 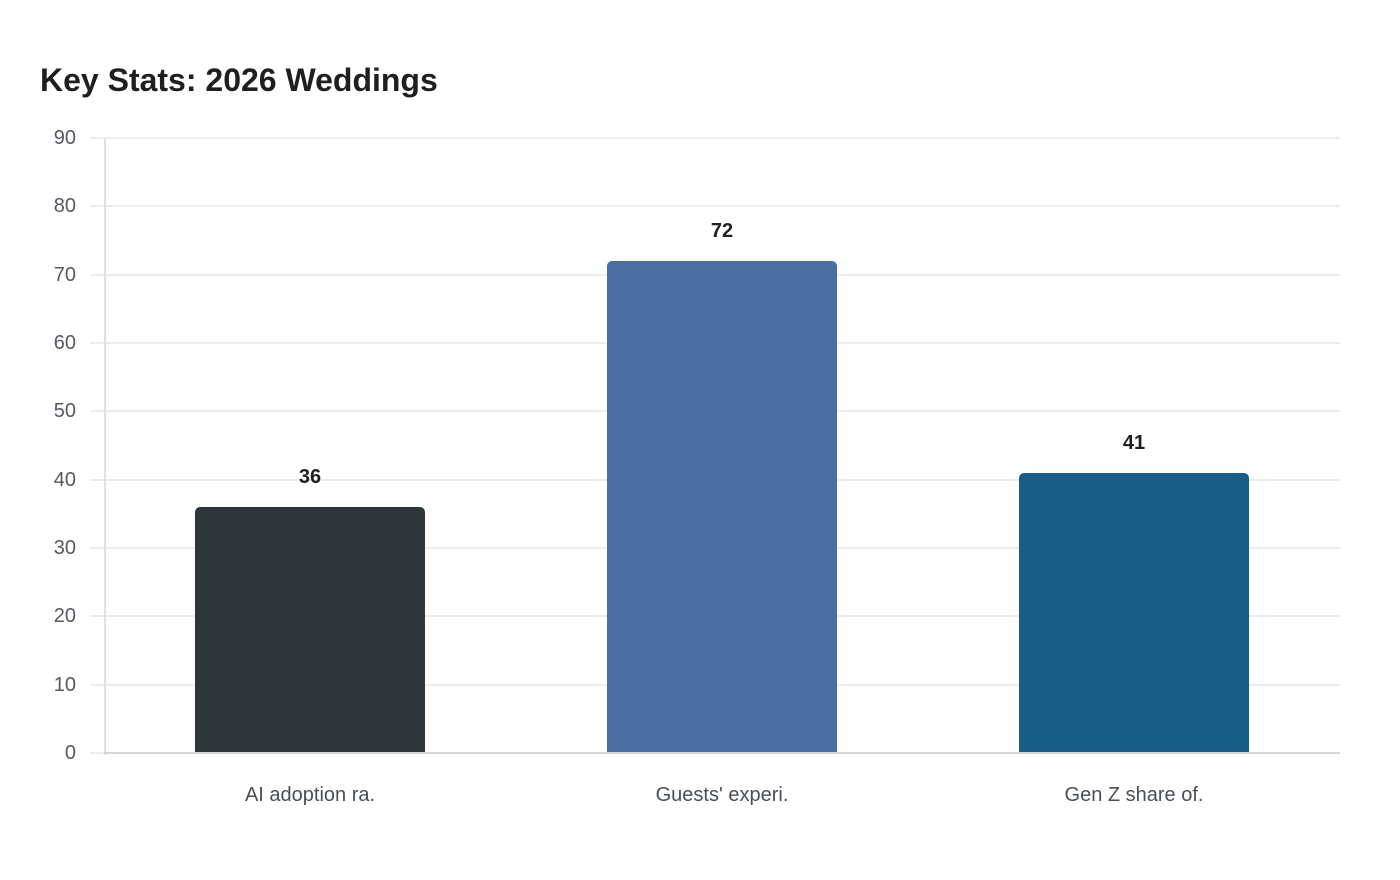 What do you see at coordinates (64, 138) in the screenshot?
I see `y-tick-label: 90` at bounding box center [64, 138].